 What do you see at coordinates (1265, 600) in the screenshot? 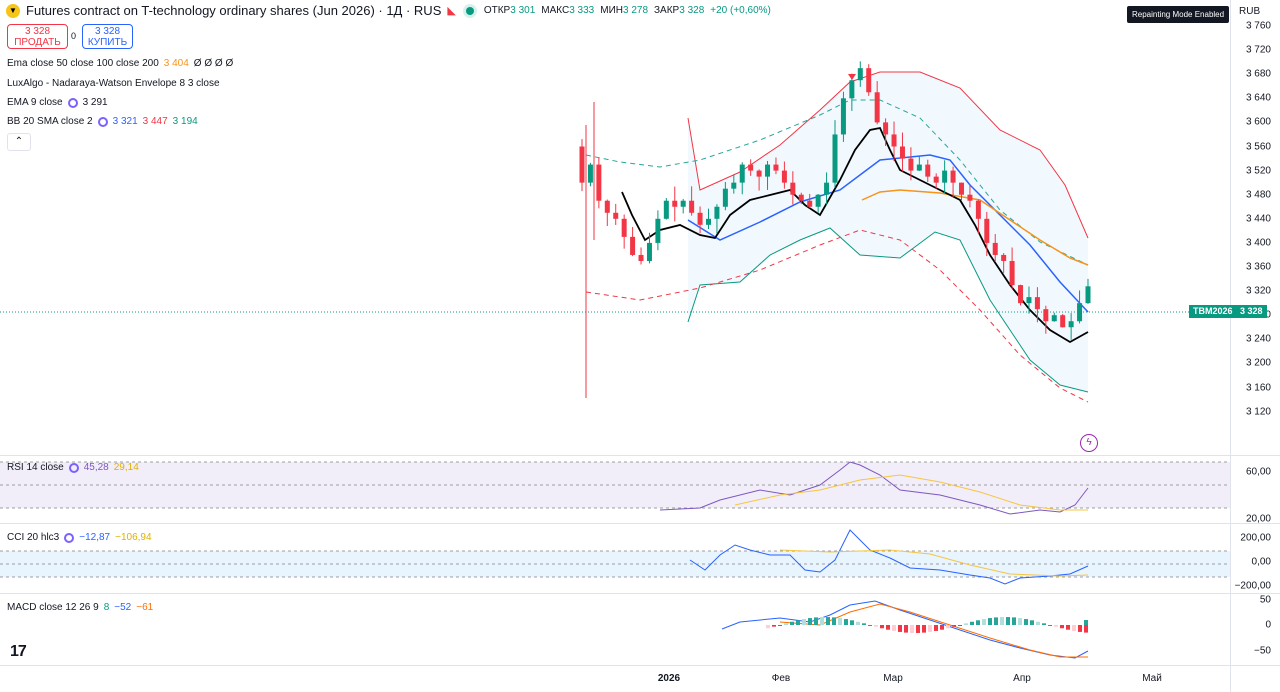
I see `indicator-tick: 50` at bounding box center [1265, 600].